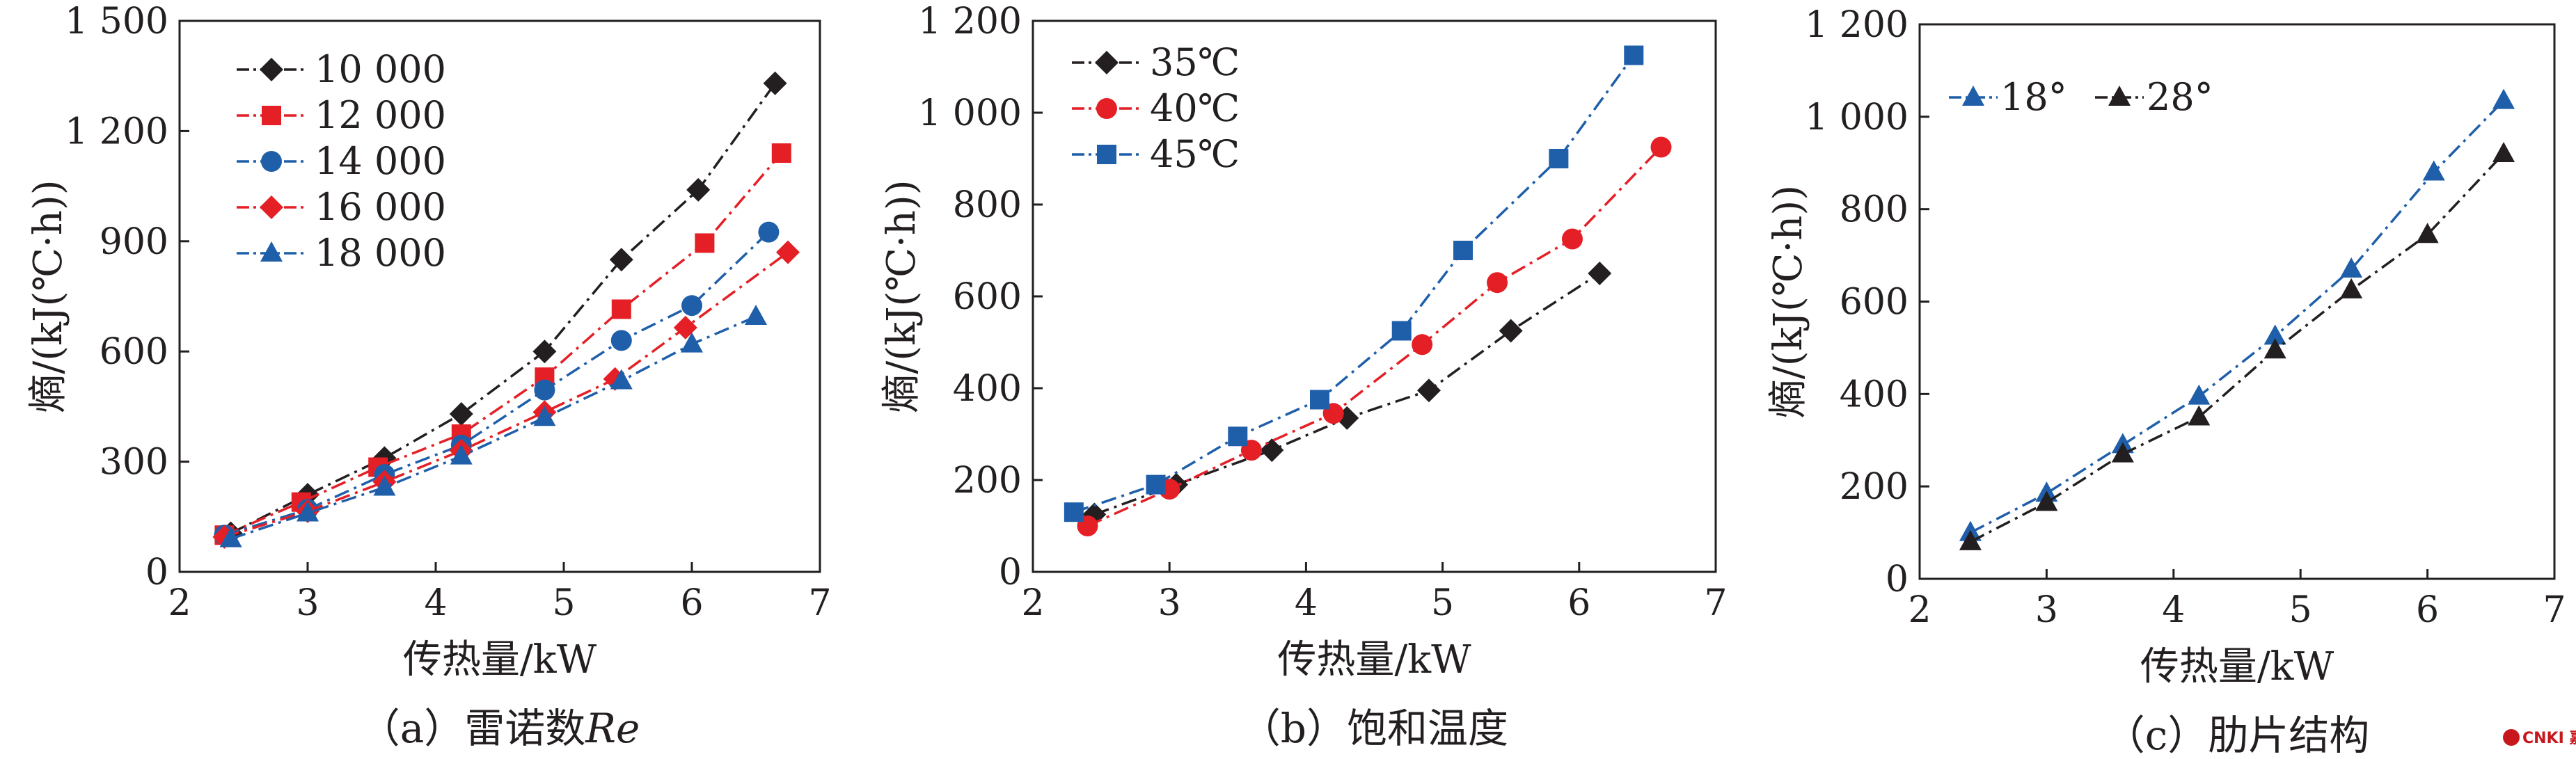 The width and height of the screenshot is (2576, 759). What do you see at coordinates (612, 728) in the screenshot?
I see `caption-italic-text: Re` at bounding box center [612, 728].